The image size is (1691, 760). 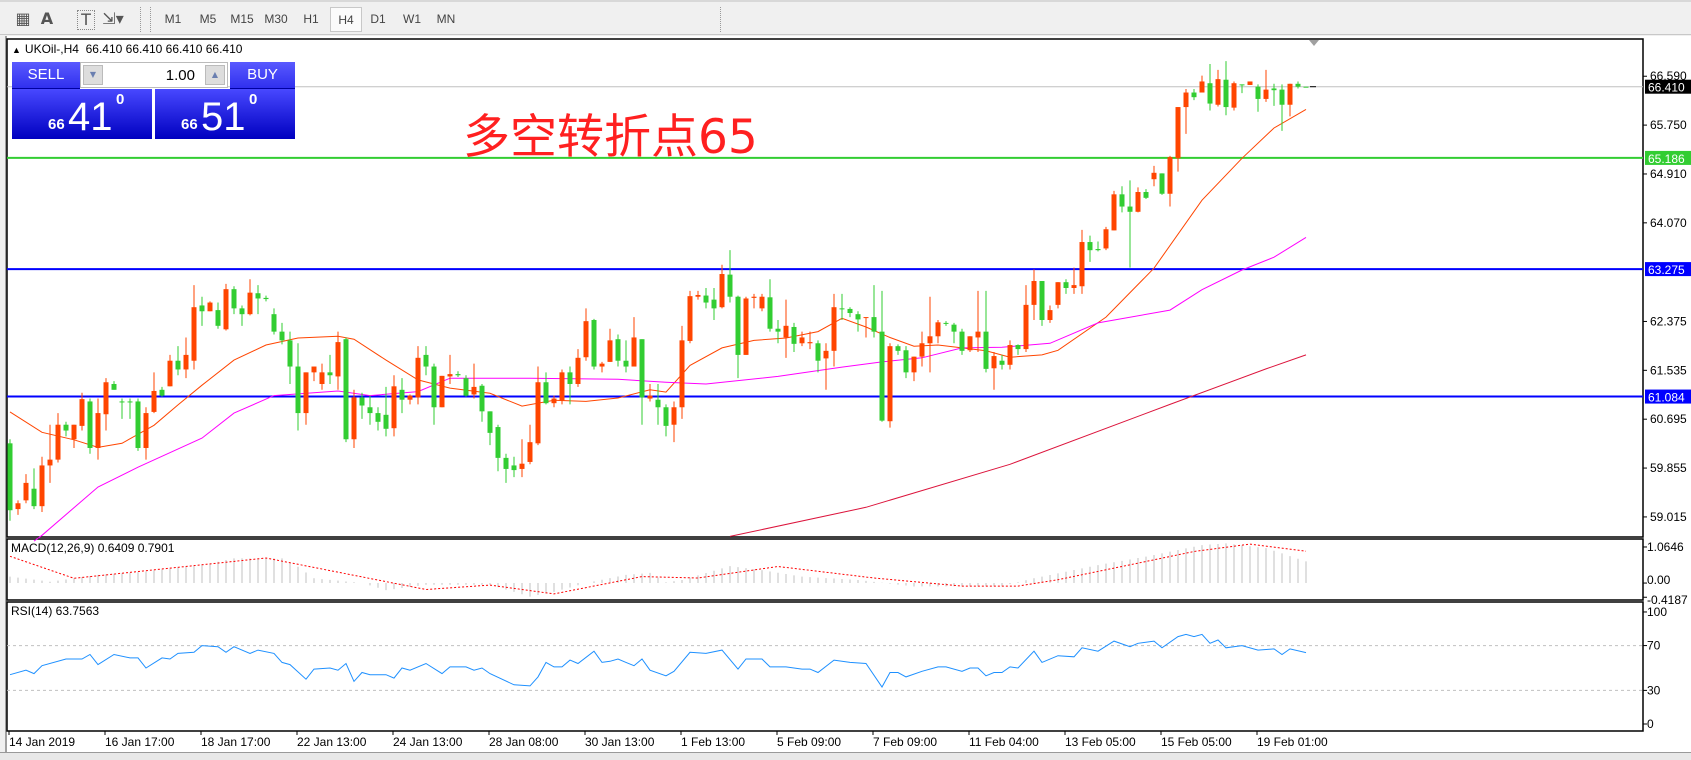 I want to click on text-label-icon: T, so click(x=86, y=20).